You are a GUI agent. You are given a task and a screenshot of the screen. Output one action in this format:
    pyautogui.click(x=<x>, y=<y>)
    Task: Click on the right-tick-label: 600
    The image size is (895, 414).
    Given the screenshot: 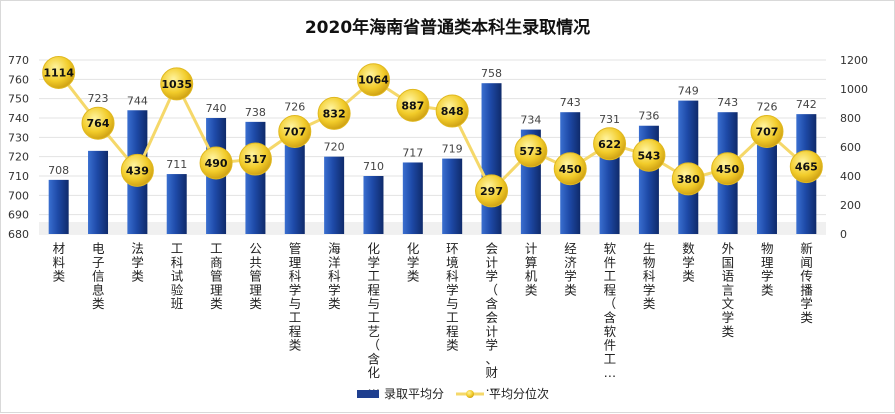 What is the action you would take?
    pyautogui.click(x=850, y=147)
    